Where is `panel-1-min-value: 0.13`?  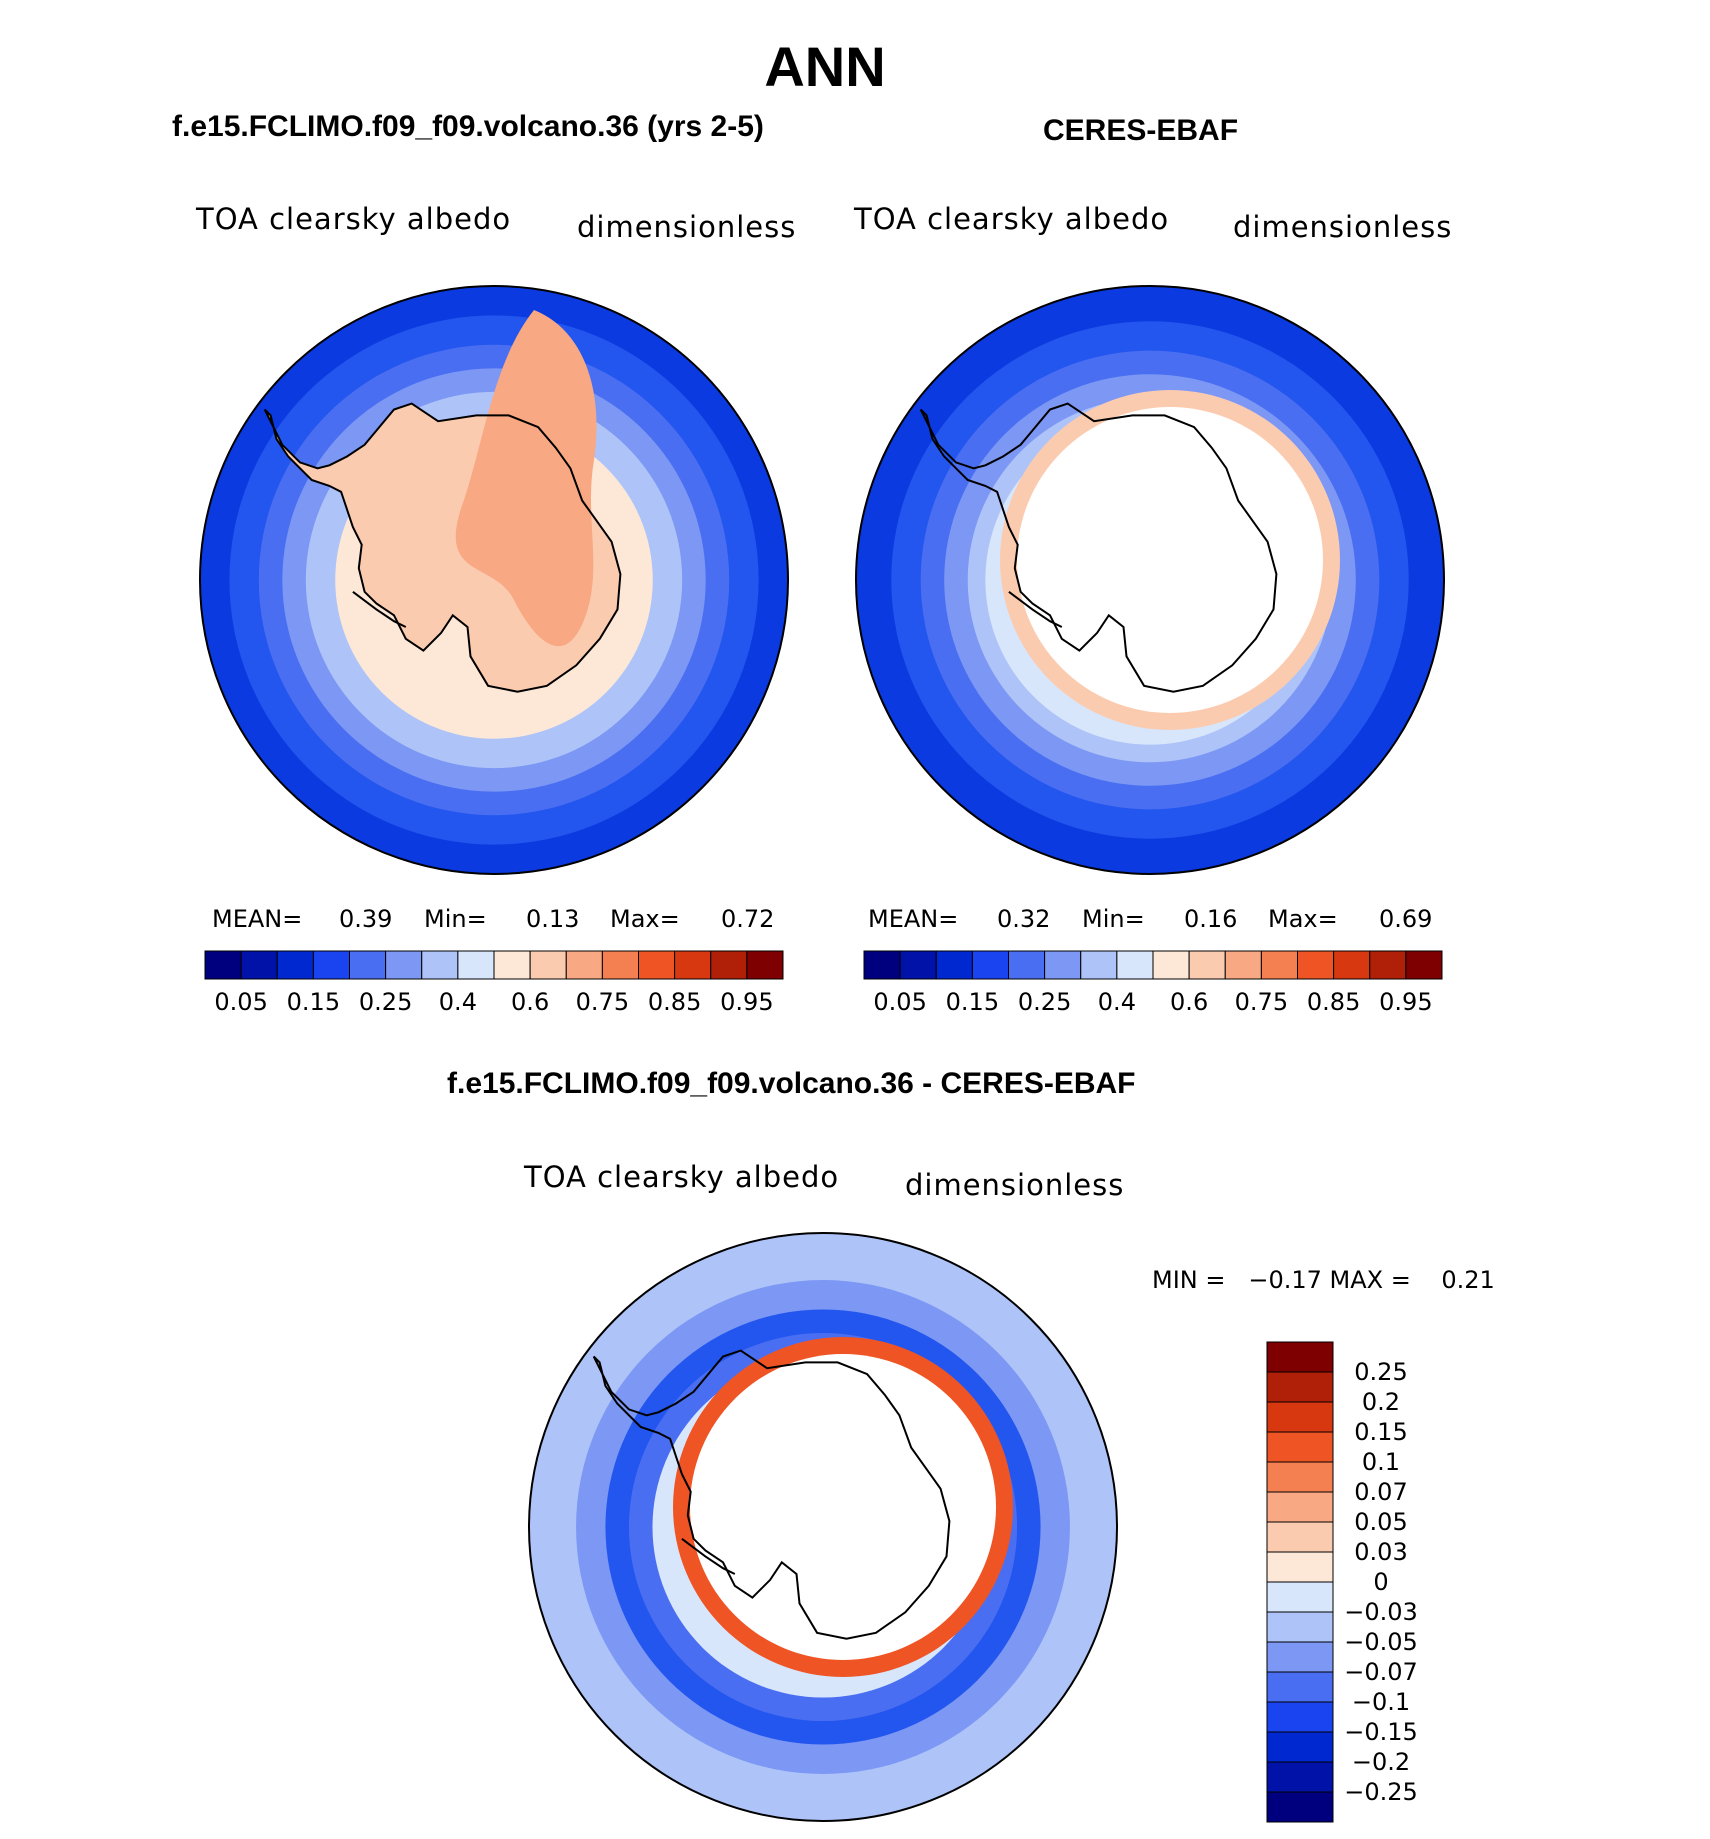 panel-1-min-value: 0.13 is located at coordinates (553, 919).